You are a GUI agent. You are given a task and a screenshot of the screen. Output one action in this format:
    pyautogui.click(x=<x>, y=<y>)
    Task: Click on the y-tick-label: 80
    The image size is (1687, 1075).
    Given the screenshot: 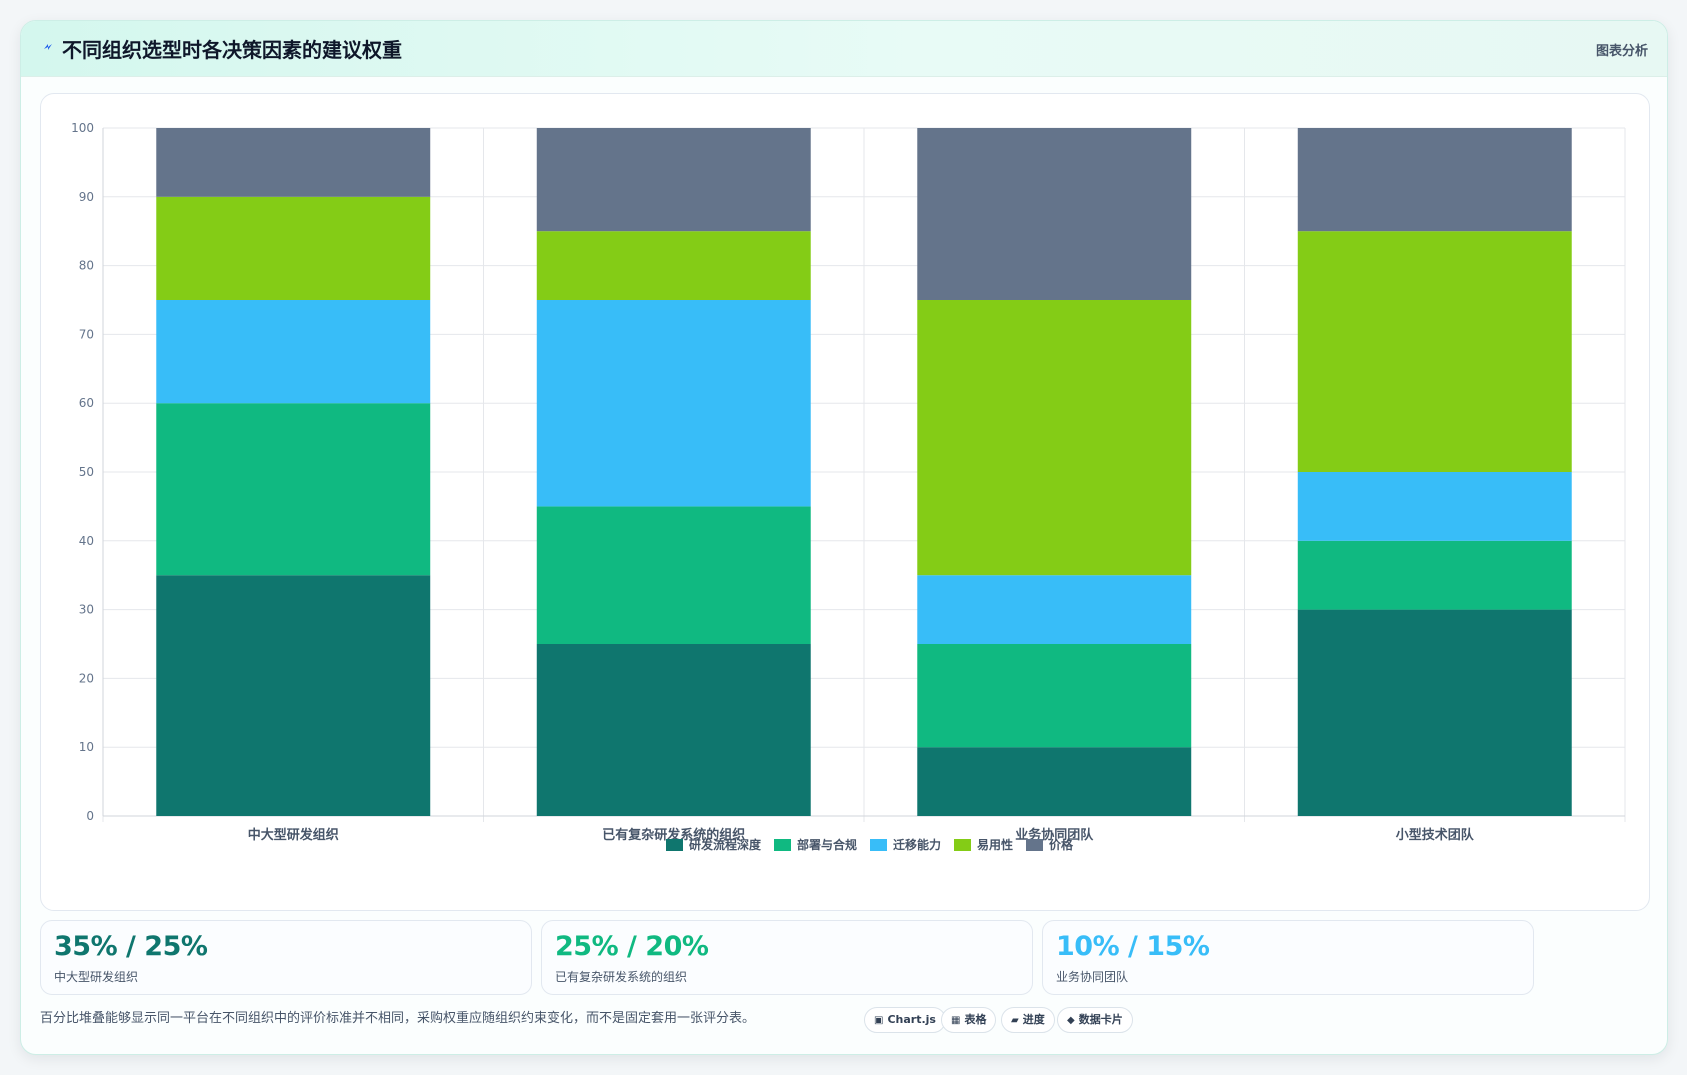 What is the action you would take?
    pyautogui.click(x=86, y=266)
    